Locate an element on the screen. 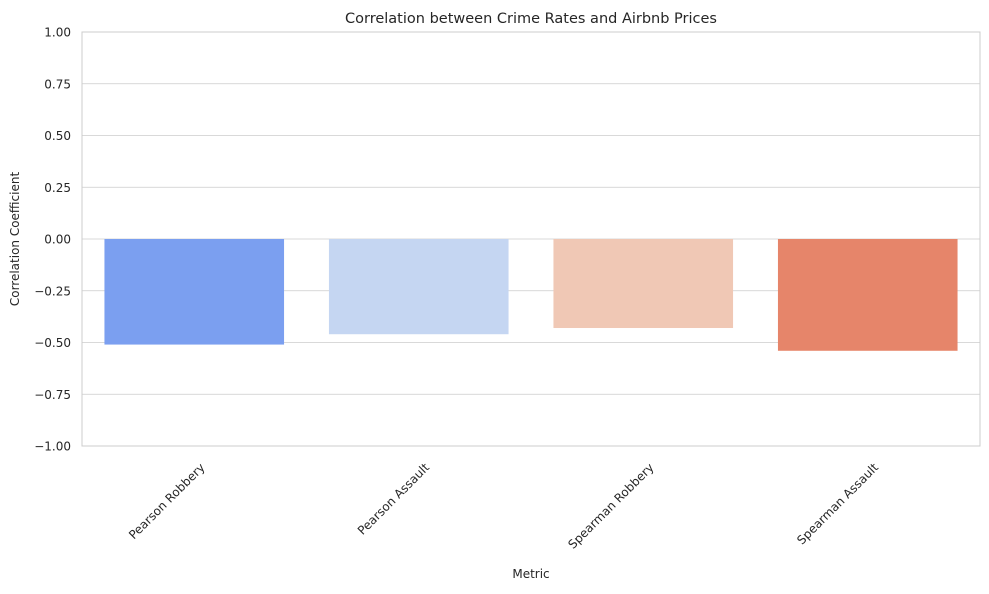  bar-pearson-robbery is located at coordinates (194, 292).